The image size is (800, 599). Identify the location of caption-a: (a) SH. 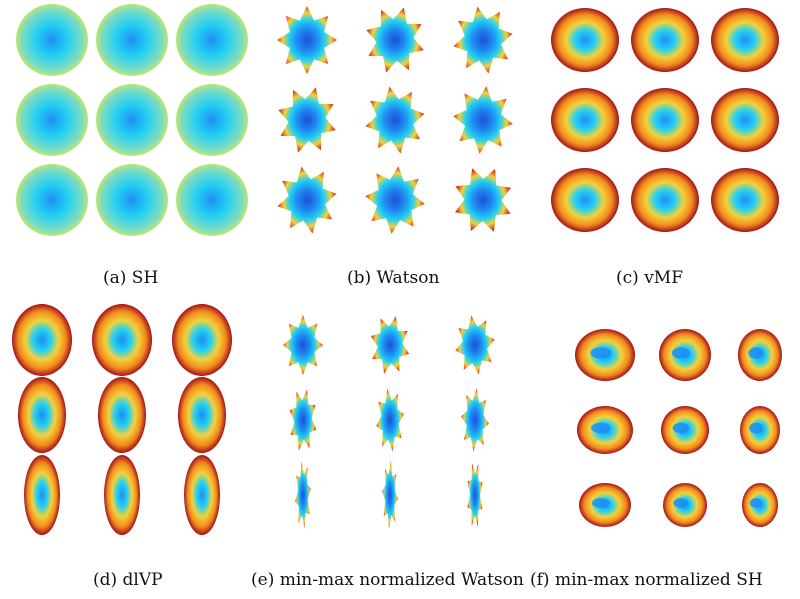
(131, 278).